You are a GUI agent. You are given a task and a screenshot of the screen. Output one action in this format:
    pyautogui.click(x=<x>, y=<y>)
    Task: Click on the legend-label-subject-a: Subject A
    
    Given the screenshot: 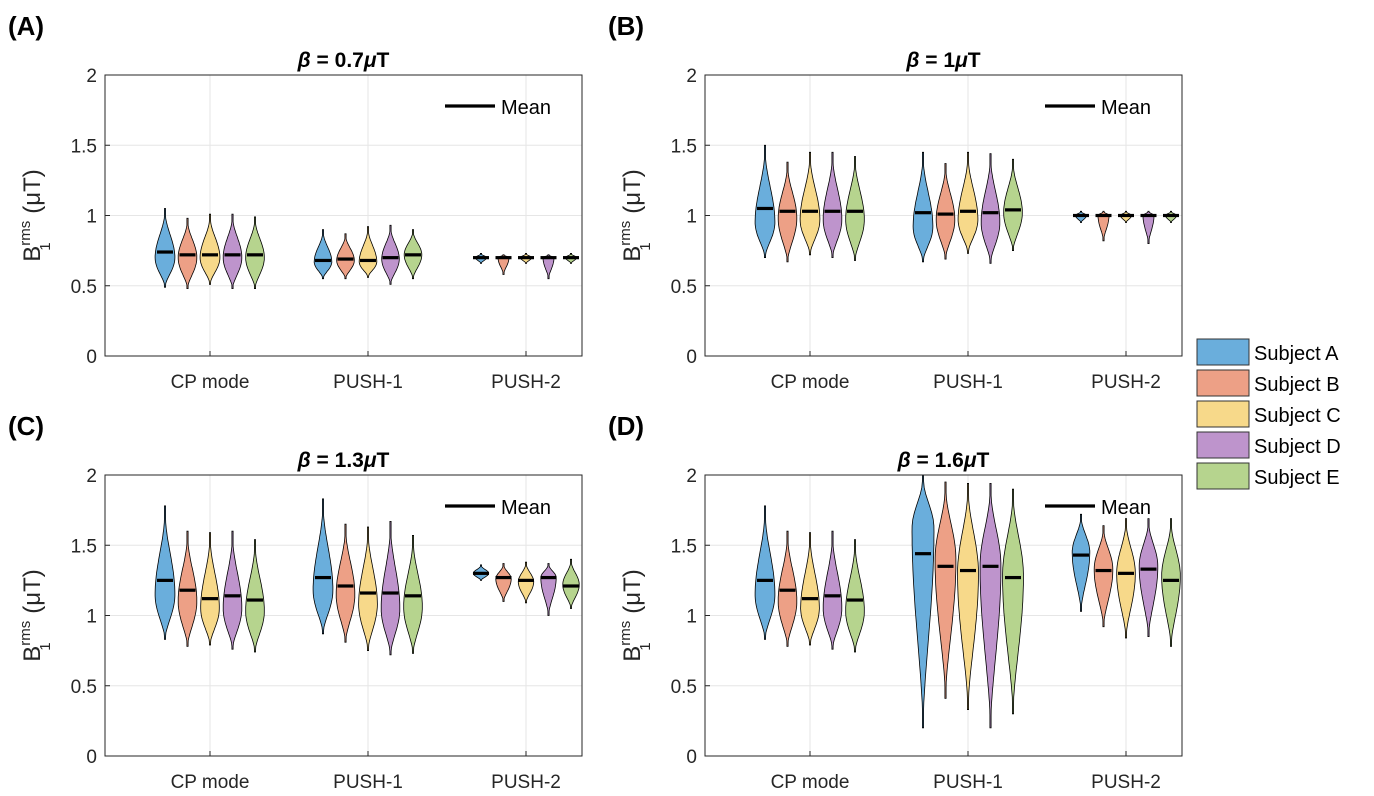 What is the action you would take?
    pyautogui.click(x=1296, y=354)
    